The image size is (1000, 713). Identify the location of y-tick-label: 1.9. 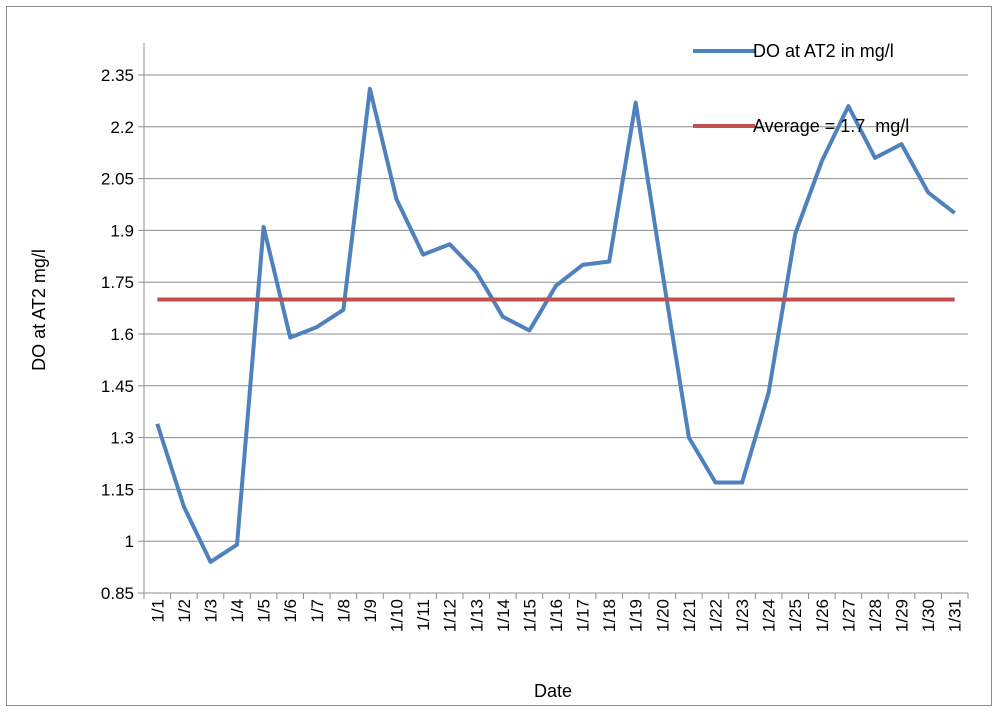
(122, 230).